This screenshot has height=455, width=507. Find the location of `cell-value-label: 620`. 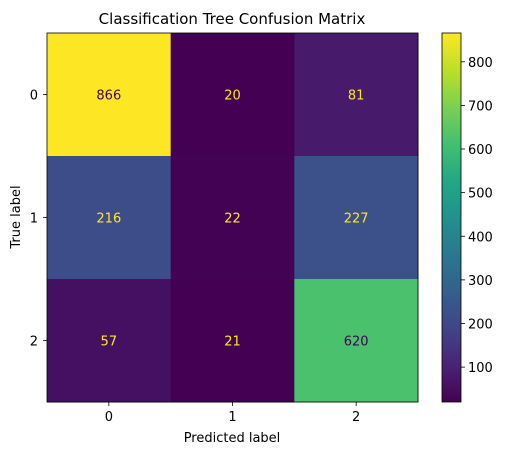

cell-value-label: 620 is located at coordinates (356, 342).